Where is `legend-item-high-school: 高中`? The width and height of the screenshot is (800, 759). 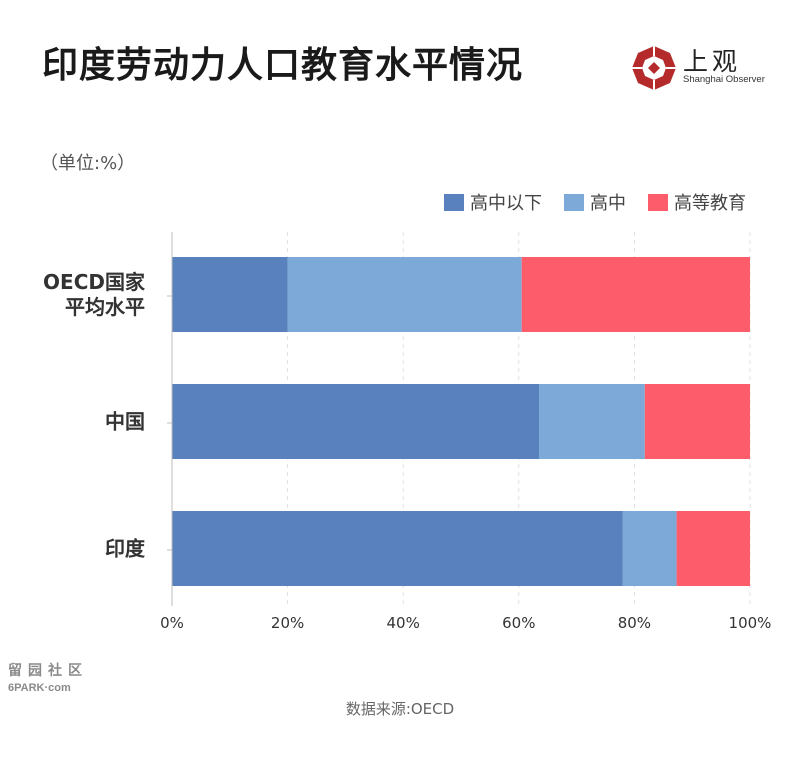 legend-item-high-school: 高中 is located at coordinates (595, 202).